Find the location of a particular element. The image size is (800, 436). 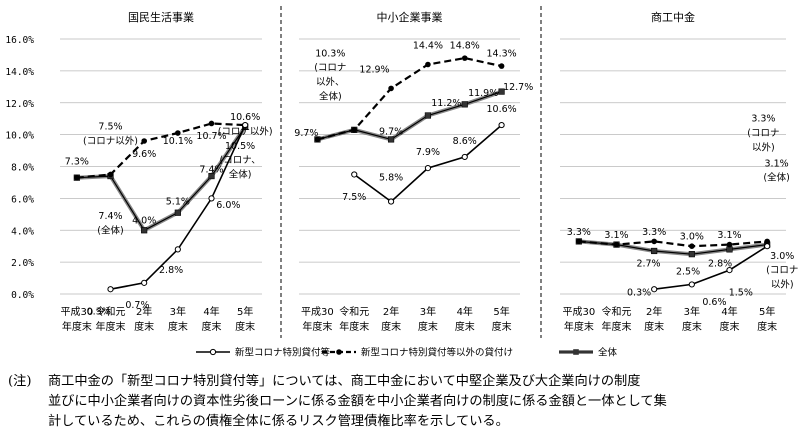

data-label: (コロナ、 is located at coordinates (239, 160).